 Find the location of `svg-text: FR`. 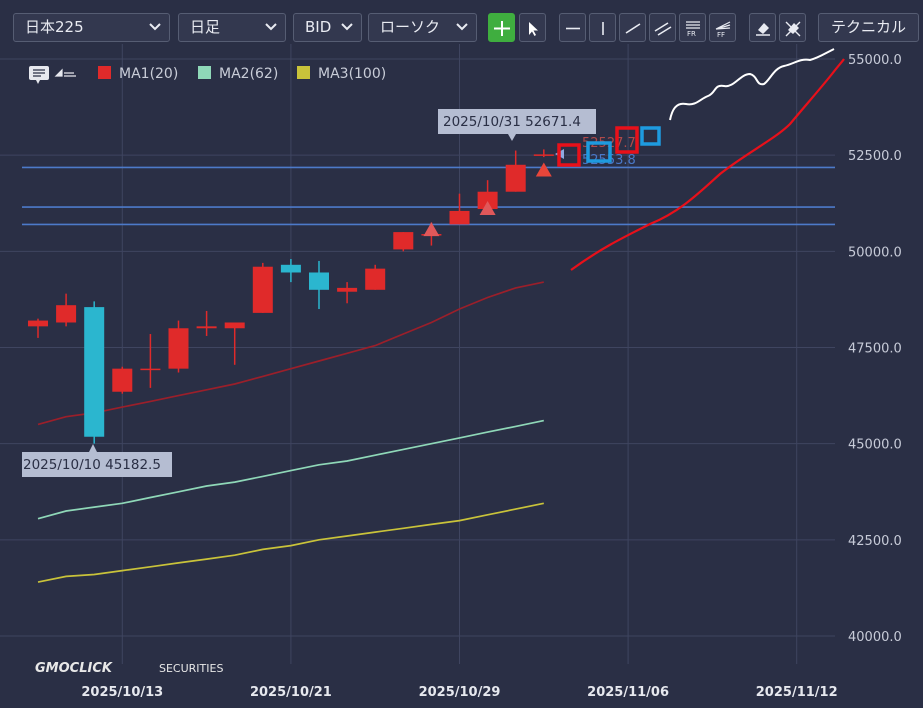

svg-text: FR is located at coordinates (691, 34).